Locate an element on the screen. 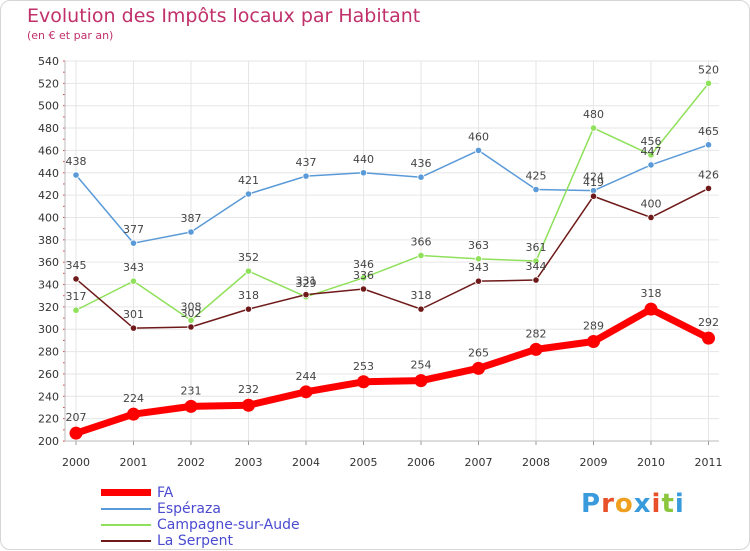 The height and width of the screenshot is (551, 750). y-tick-label: 340 is located at coordinates (48, 285).